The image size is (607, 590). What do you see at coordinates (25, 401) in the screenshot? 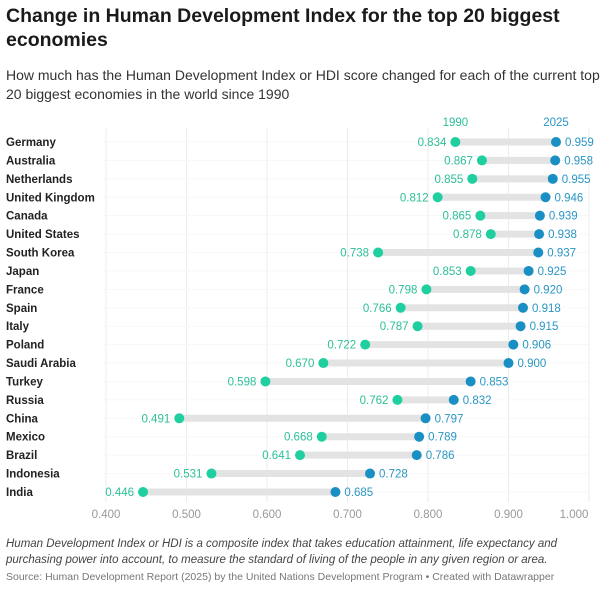
I see `category-label: Russia` at bounding box center [25, 401].